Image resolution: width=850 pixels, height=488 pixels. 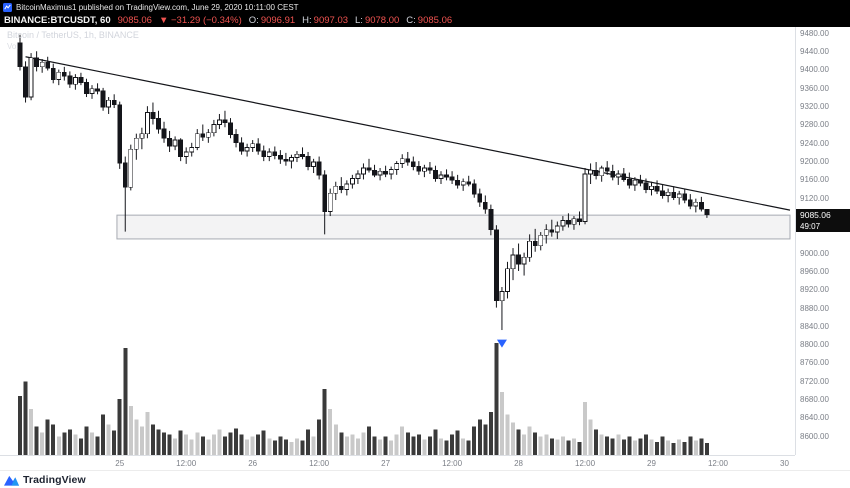 What do you see at coordinates (585, 463) in the screenshot?
I see `time-axis-label: 12:00` at bounding box center [585, 463].